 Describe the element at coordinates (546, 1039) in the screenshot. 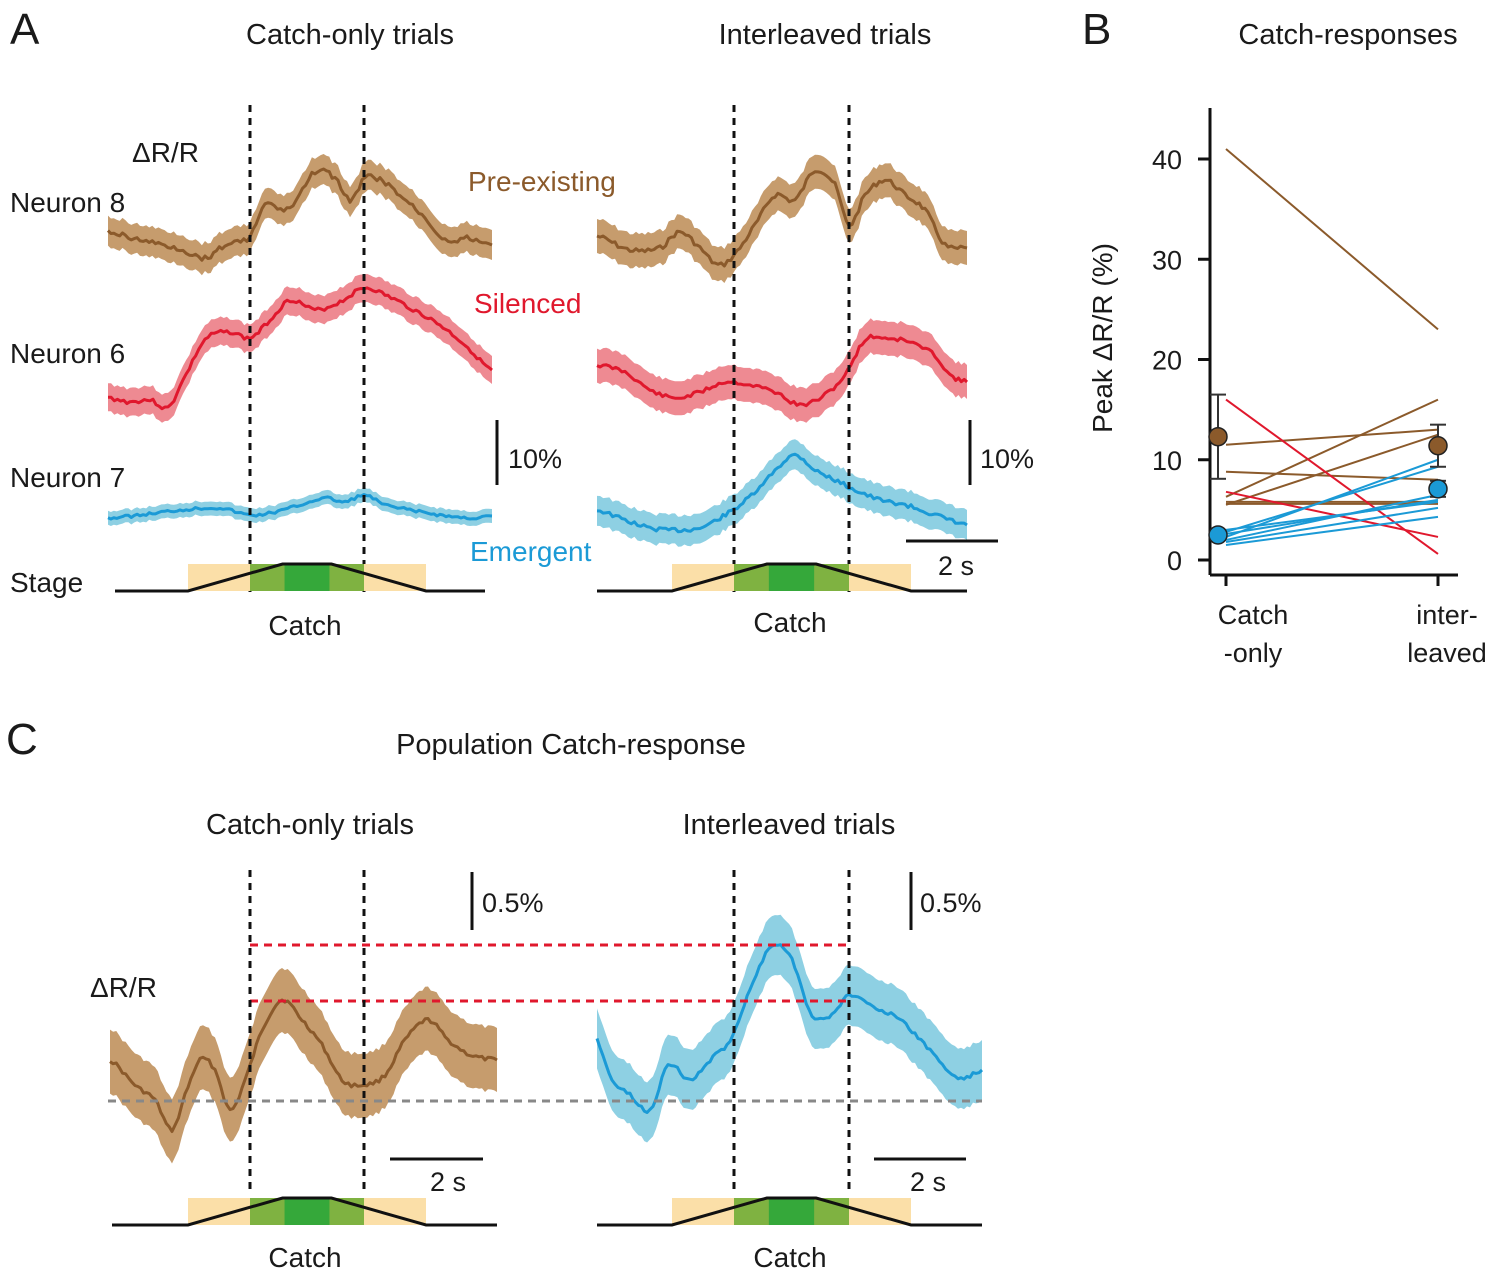

I see `panel-c-traces` at that location.